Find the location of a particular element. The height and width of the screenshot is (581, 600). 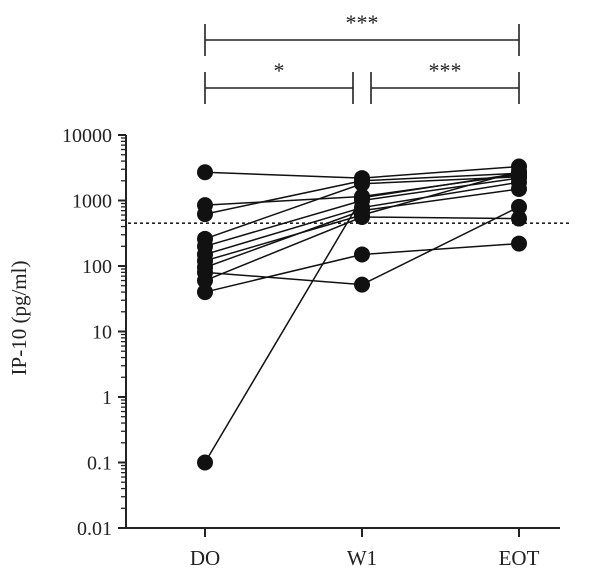

y-axis-title: IP-10 (pg/ml) is located at coordinates (19, 318).